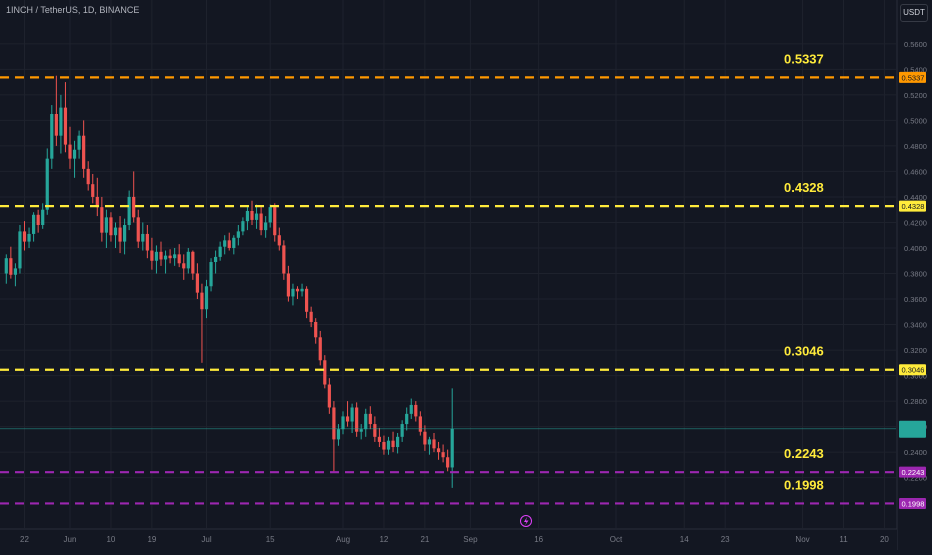 This screenshot has height=555, width=932. Describe the element at coordinates (70, 539) in the screenshot. I see `time-tick-label: Jun` at that location.